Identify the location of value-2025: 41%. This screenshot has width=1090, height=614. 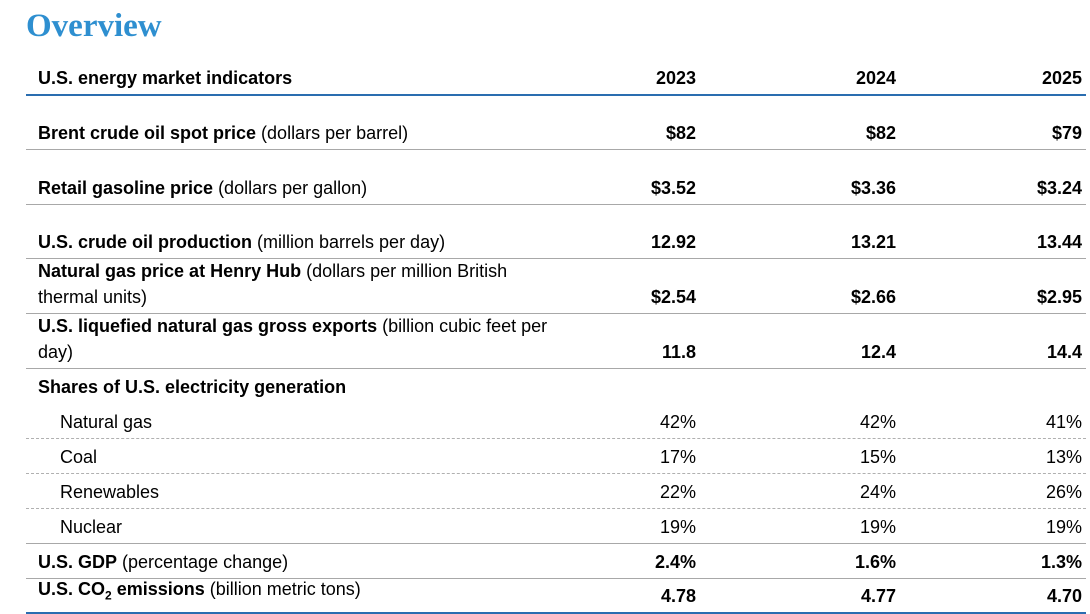
(1063, 422).